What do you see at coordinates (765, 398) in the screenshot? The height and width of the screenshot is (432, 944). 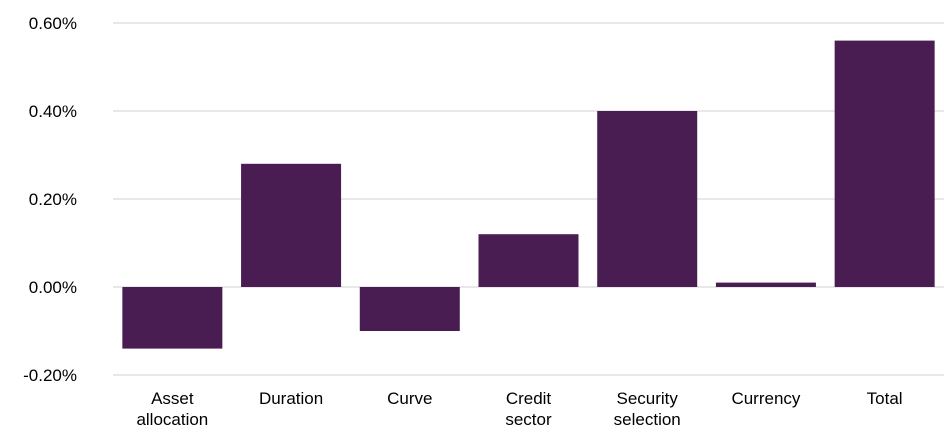 I see `x-category-label: Currency` at bounding box center [765, 398].